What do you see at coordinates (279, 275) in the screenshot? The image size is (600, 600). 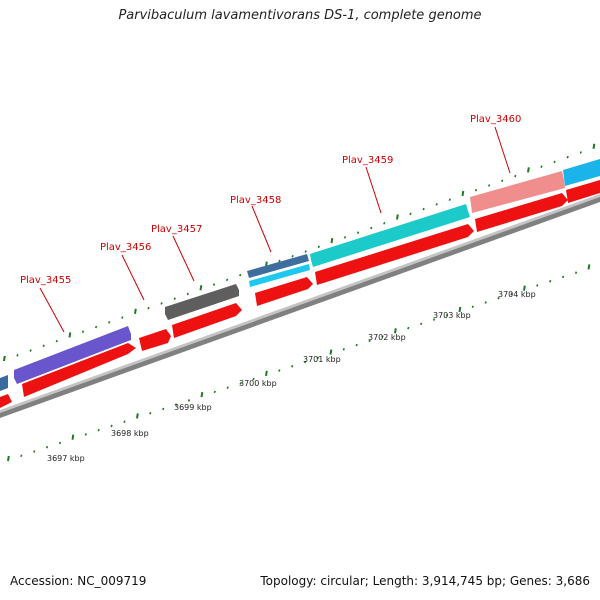 I see `gene-bar-plav-3458-bottom` at bounding box center [279, 275].